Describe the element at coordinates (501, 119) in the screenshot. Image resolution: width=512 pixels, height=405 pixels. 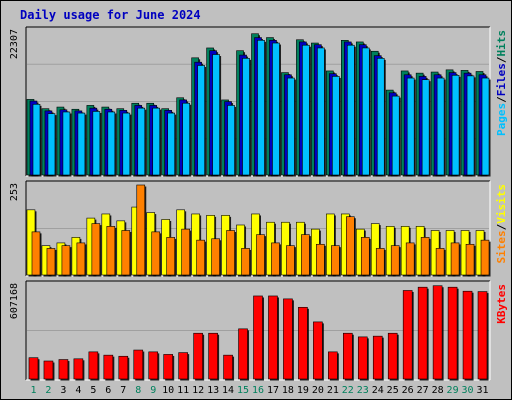
I see `legend-entry: Pages` at that location.